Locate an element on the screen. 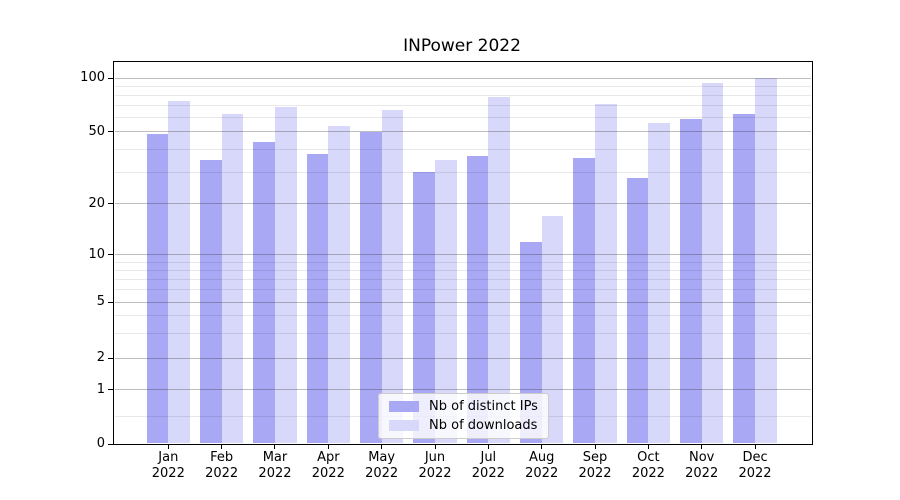 Image resolution: width=900 pixels, height=500 pixels. x-tick-label-dec: Dec 2022 is located at coordinates (755, 466).